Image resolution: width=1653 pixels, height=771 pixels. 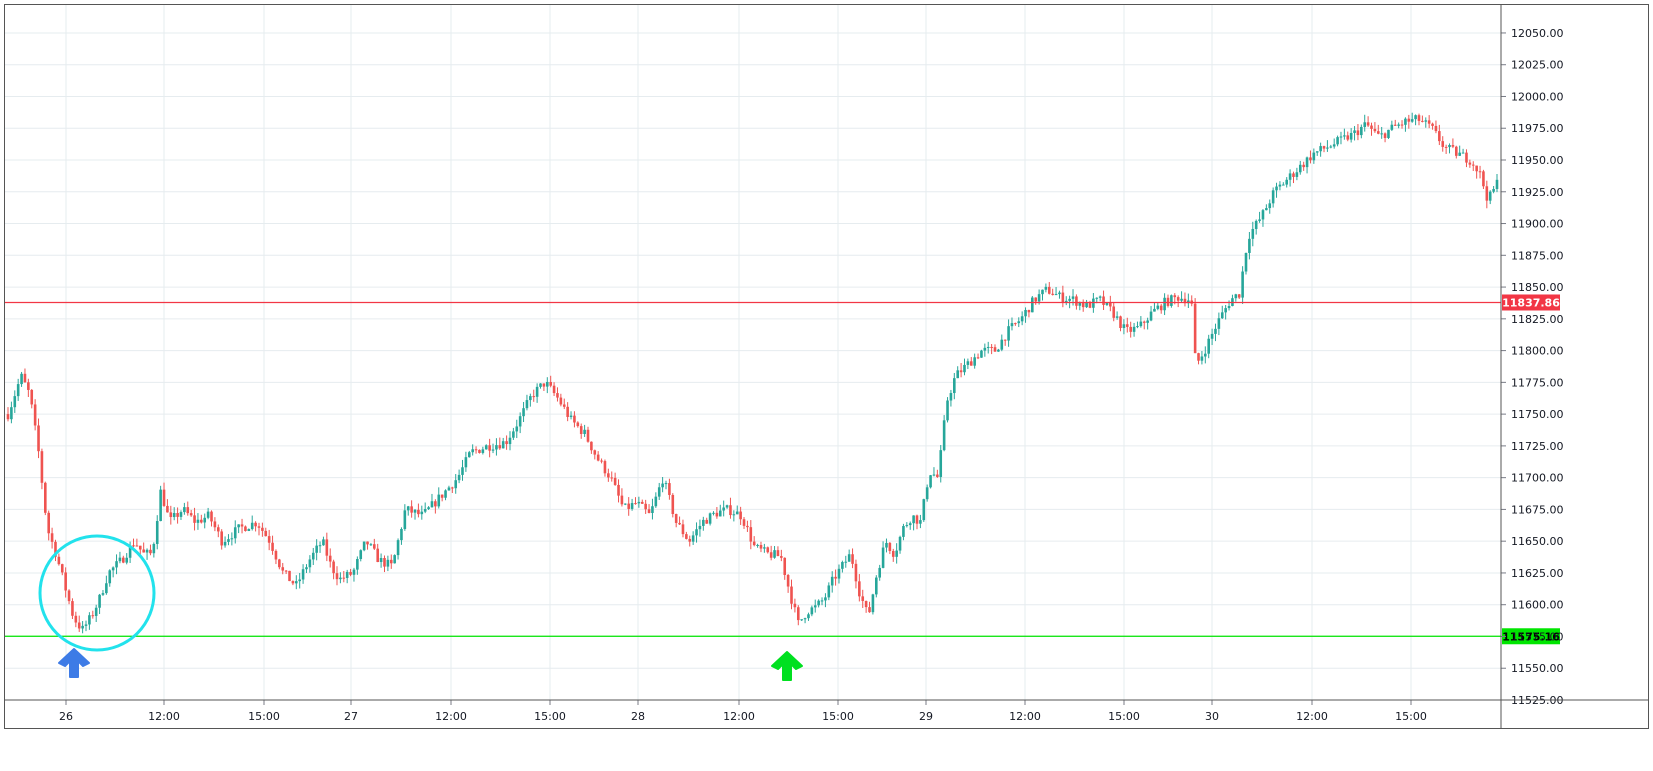 I want to click on price-tick-label: 11775.00, so click(x=1537, y=382).